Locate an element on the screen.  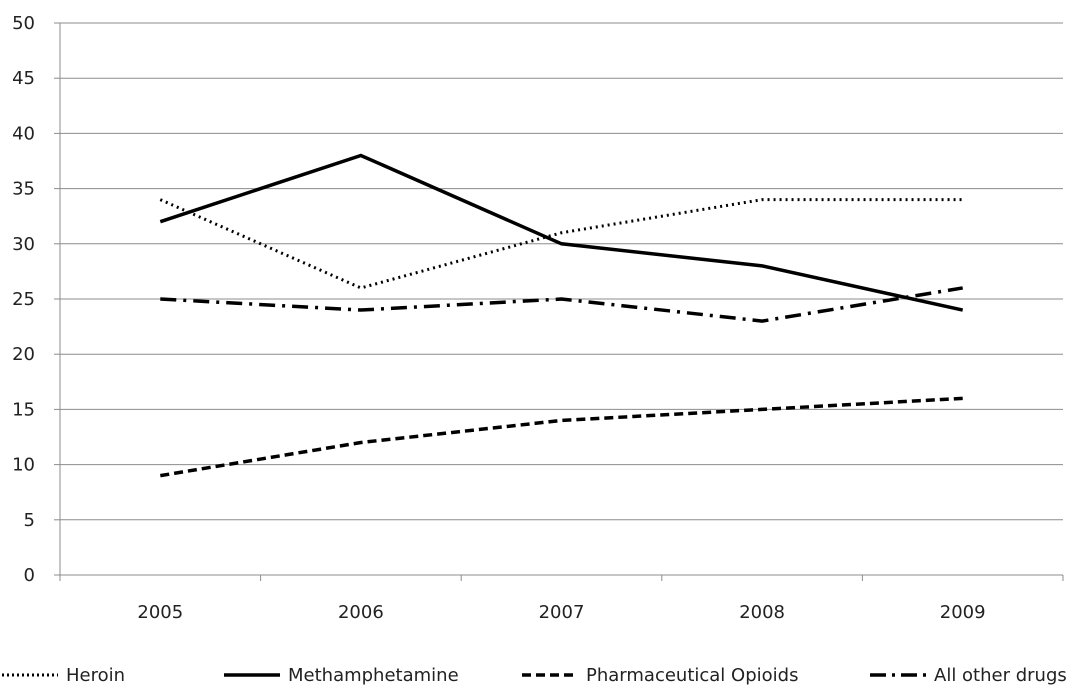
y-tick-label-30: 30 is located at coordinates (23, 244).